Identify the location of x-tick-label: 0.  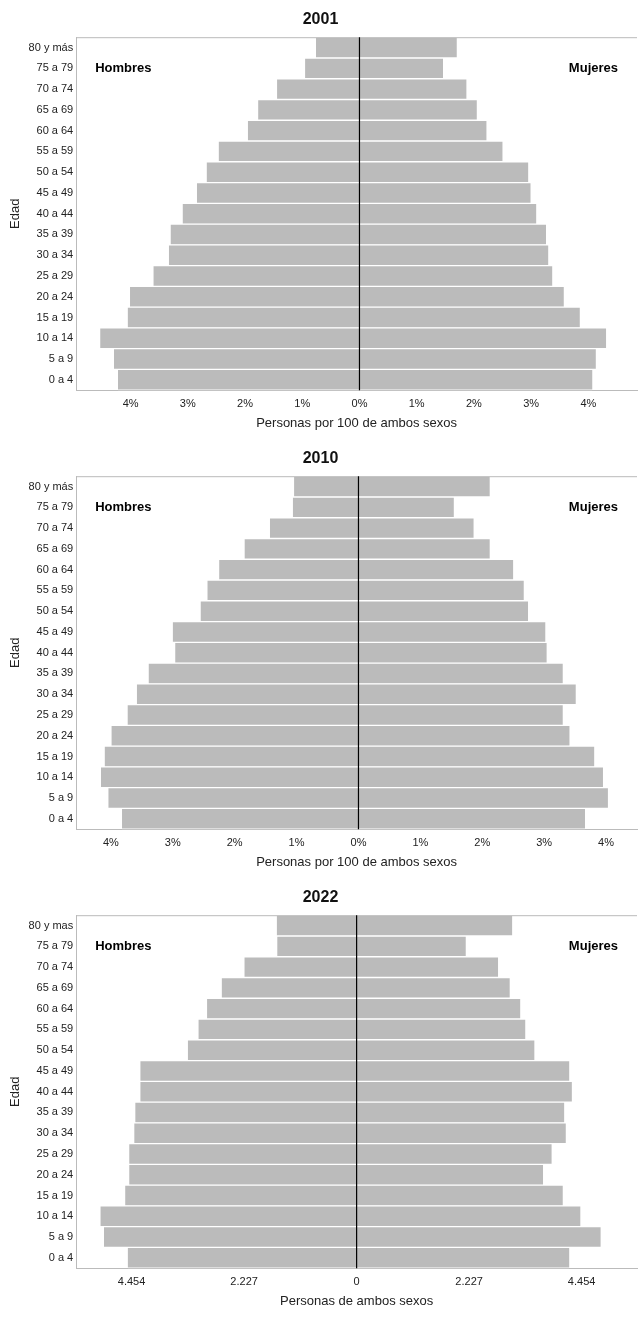
(356, 1280).